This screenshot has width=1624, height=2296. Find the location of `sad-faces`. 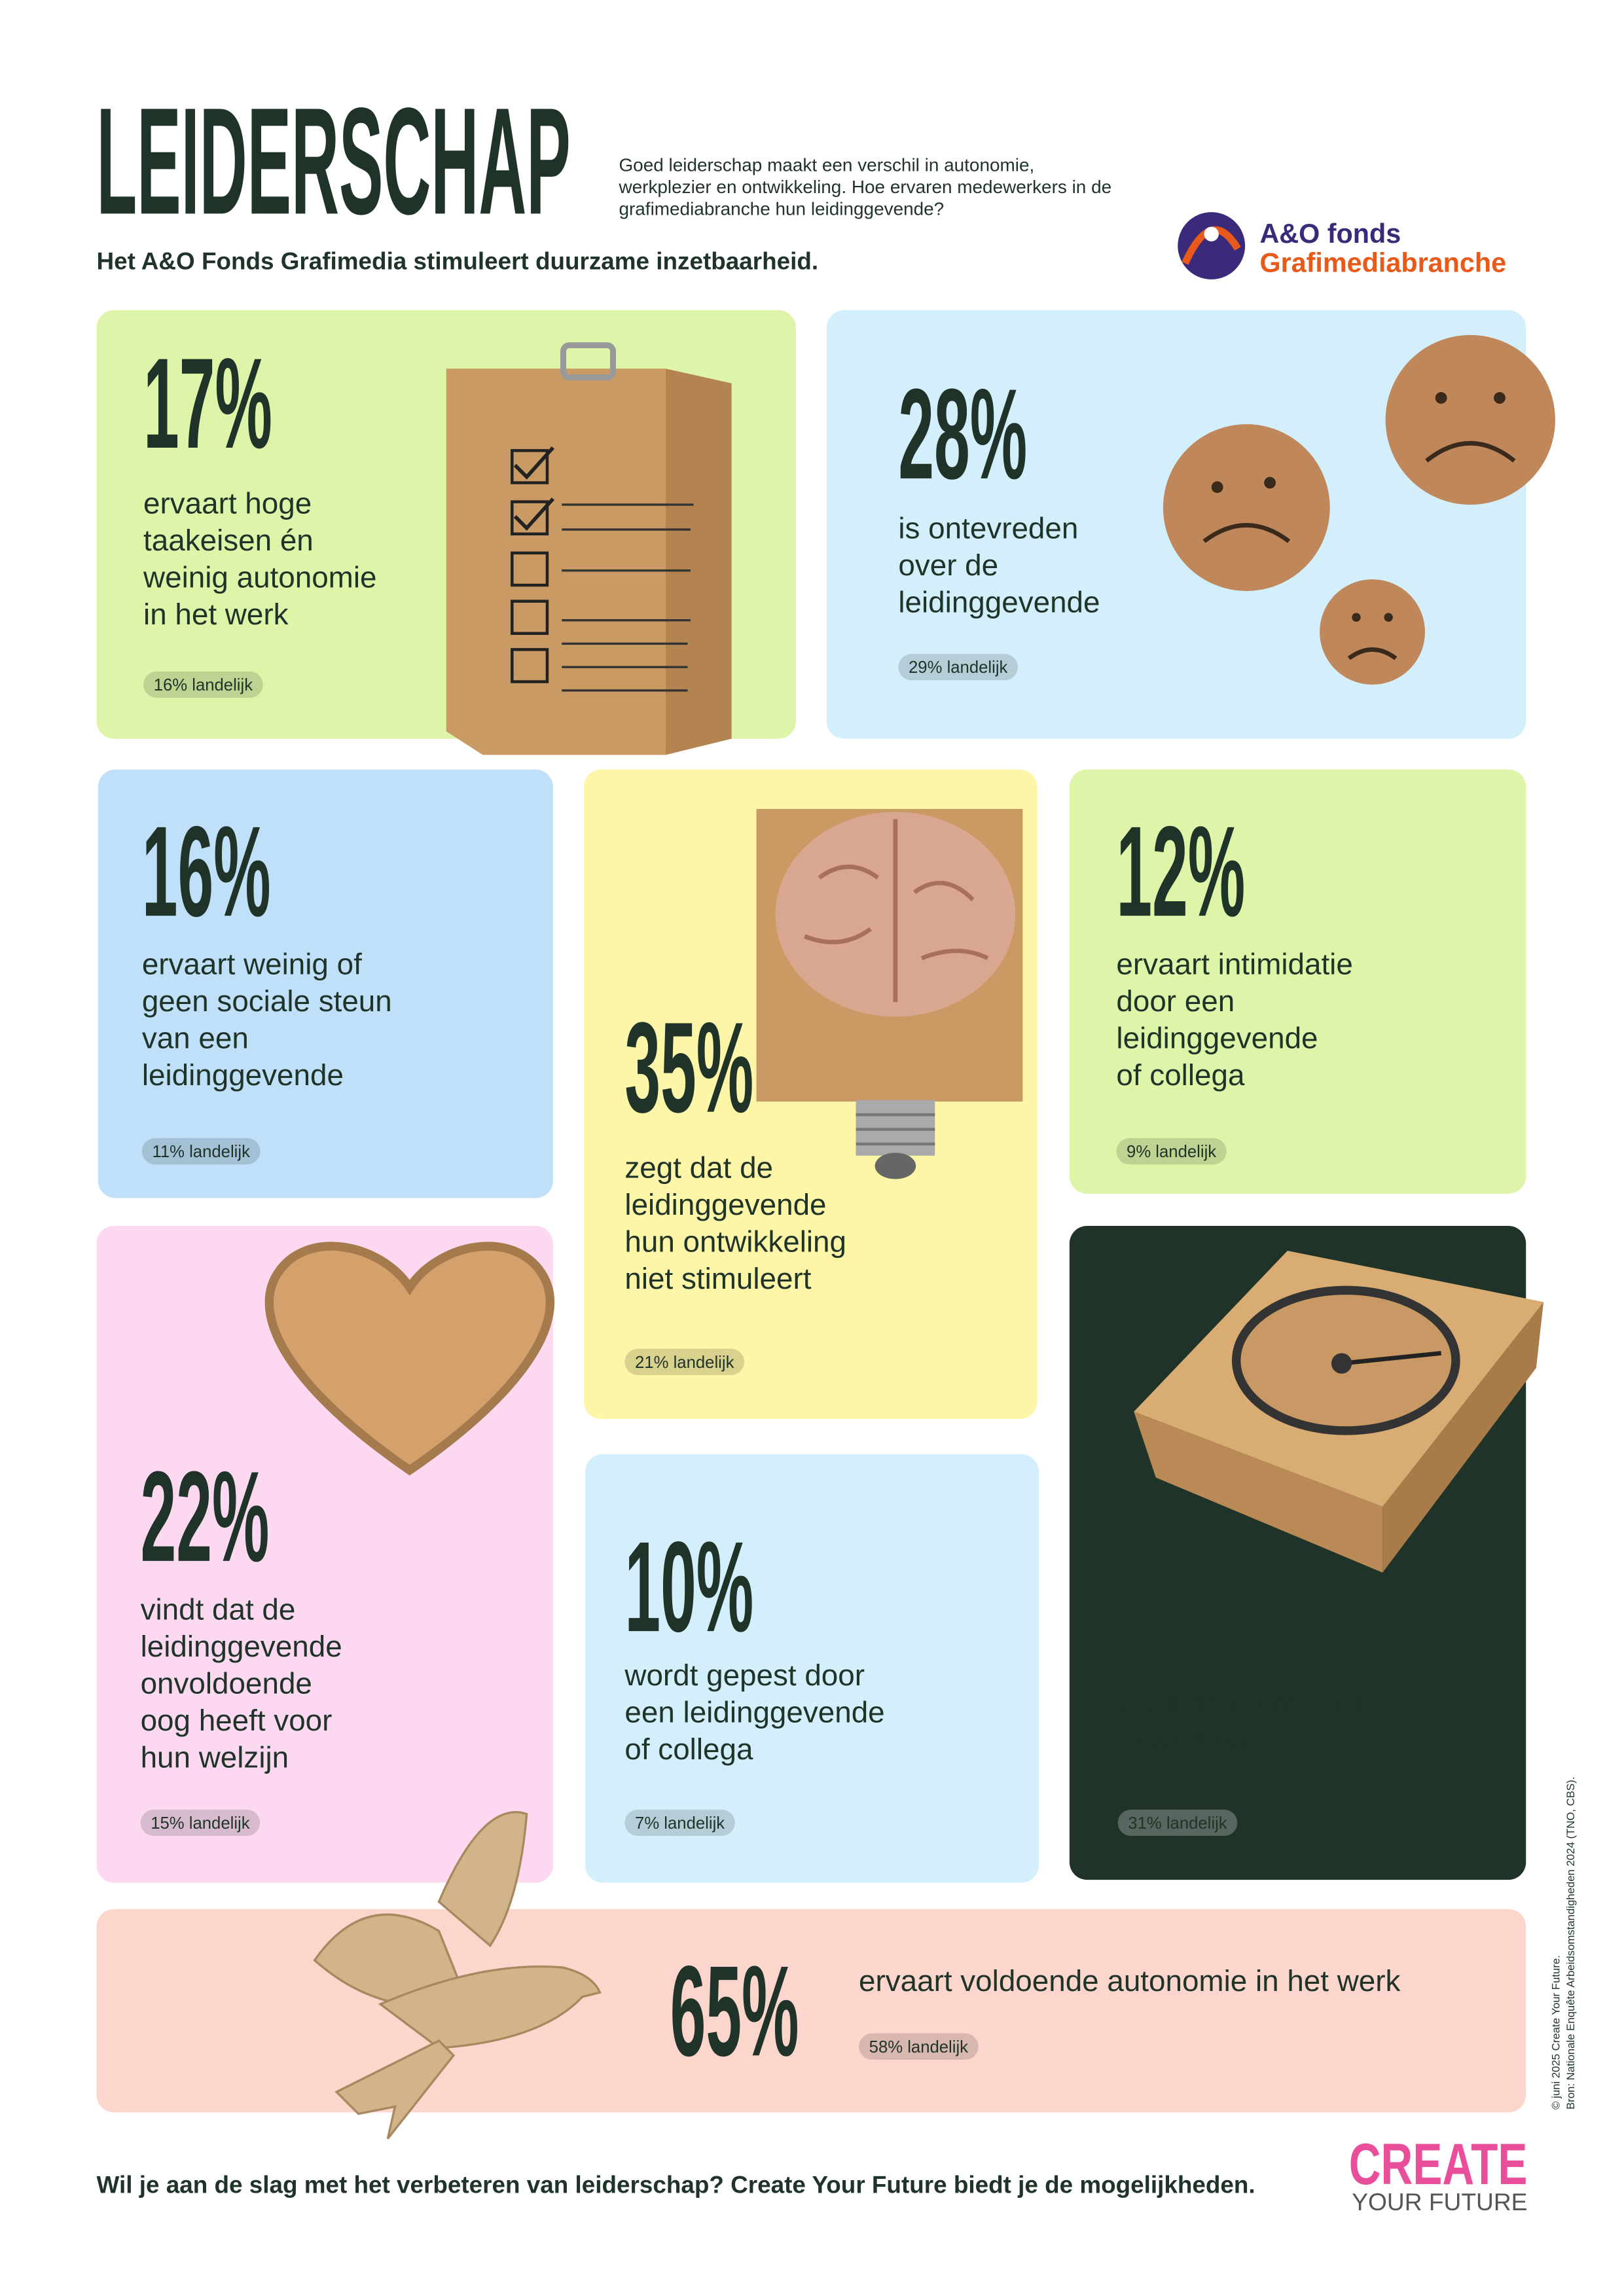

sad-faces is located at coordinates (1359, 509).